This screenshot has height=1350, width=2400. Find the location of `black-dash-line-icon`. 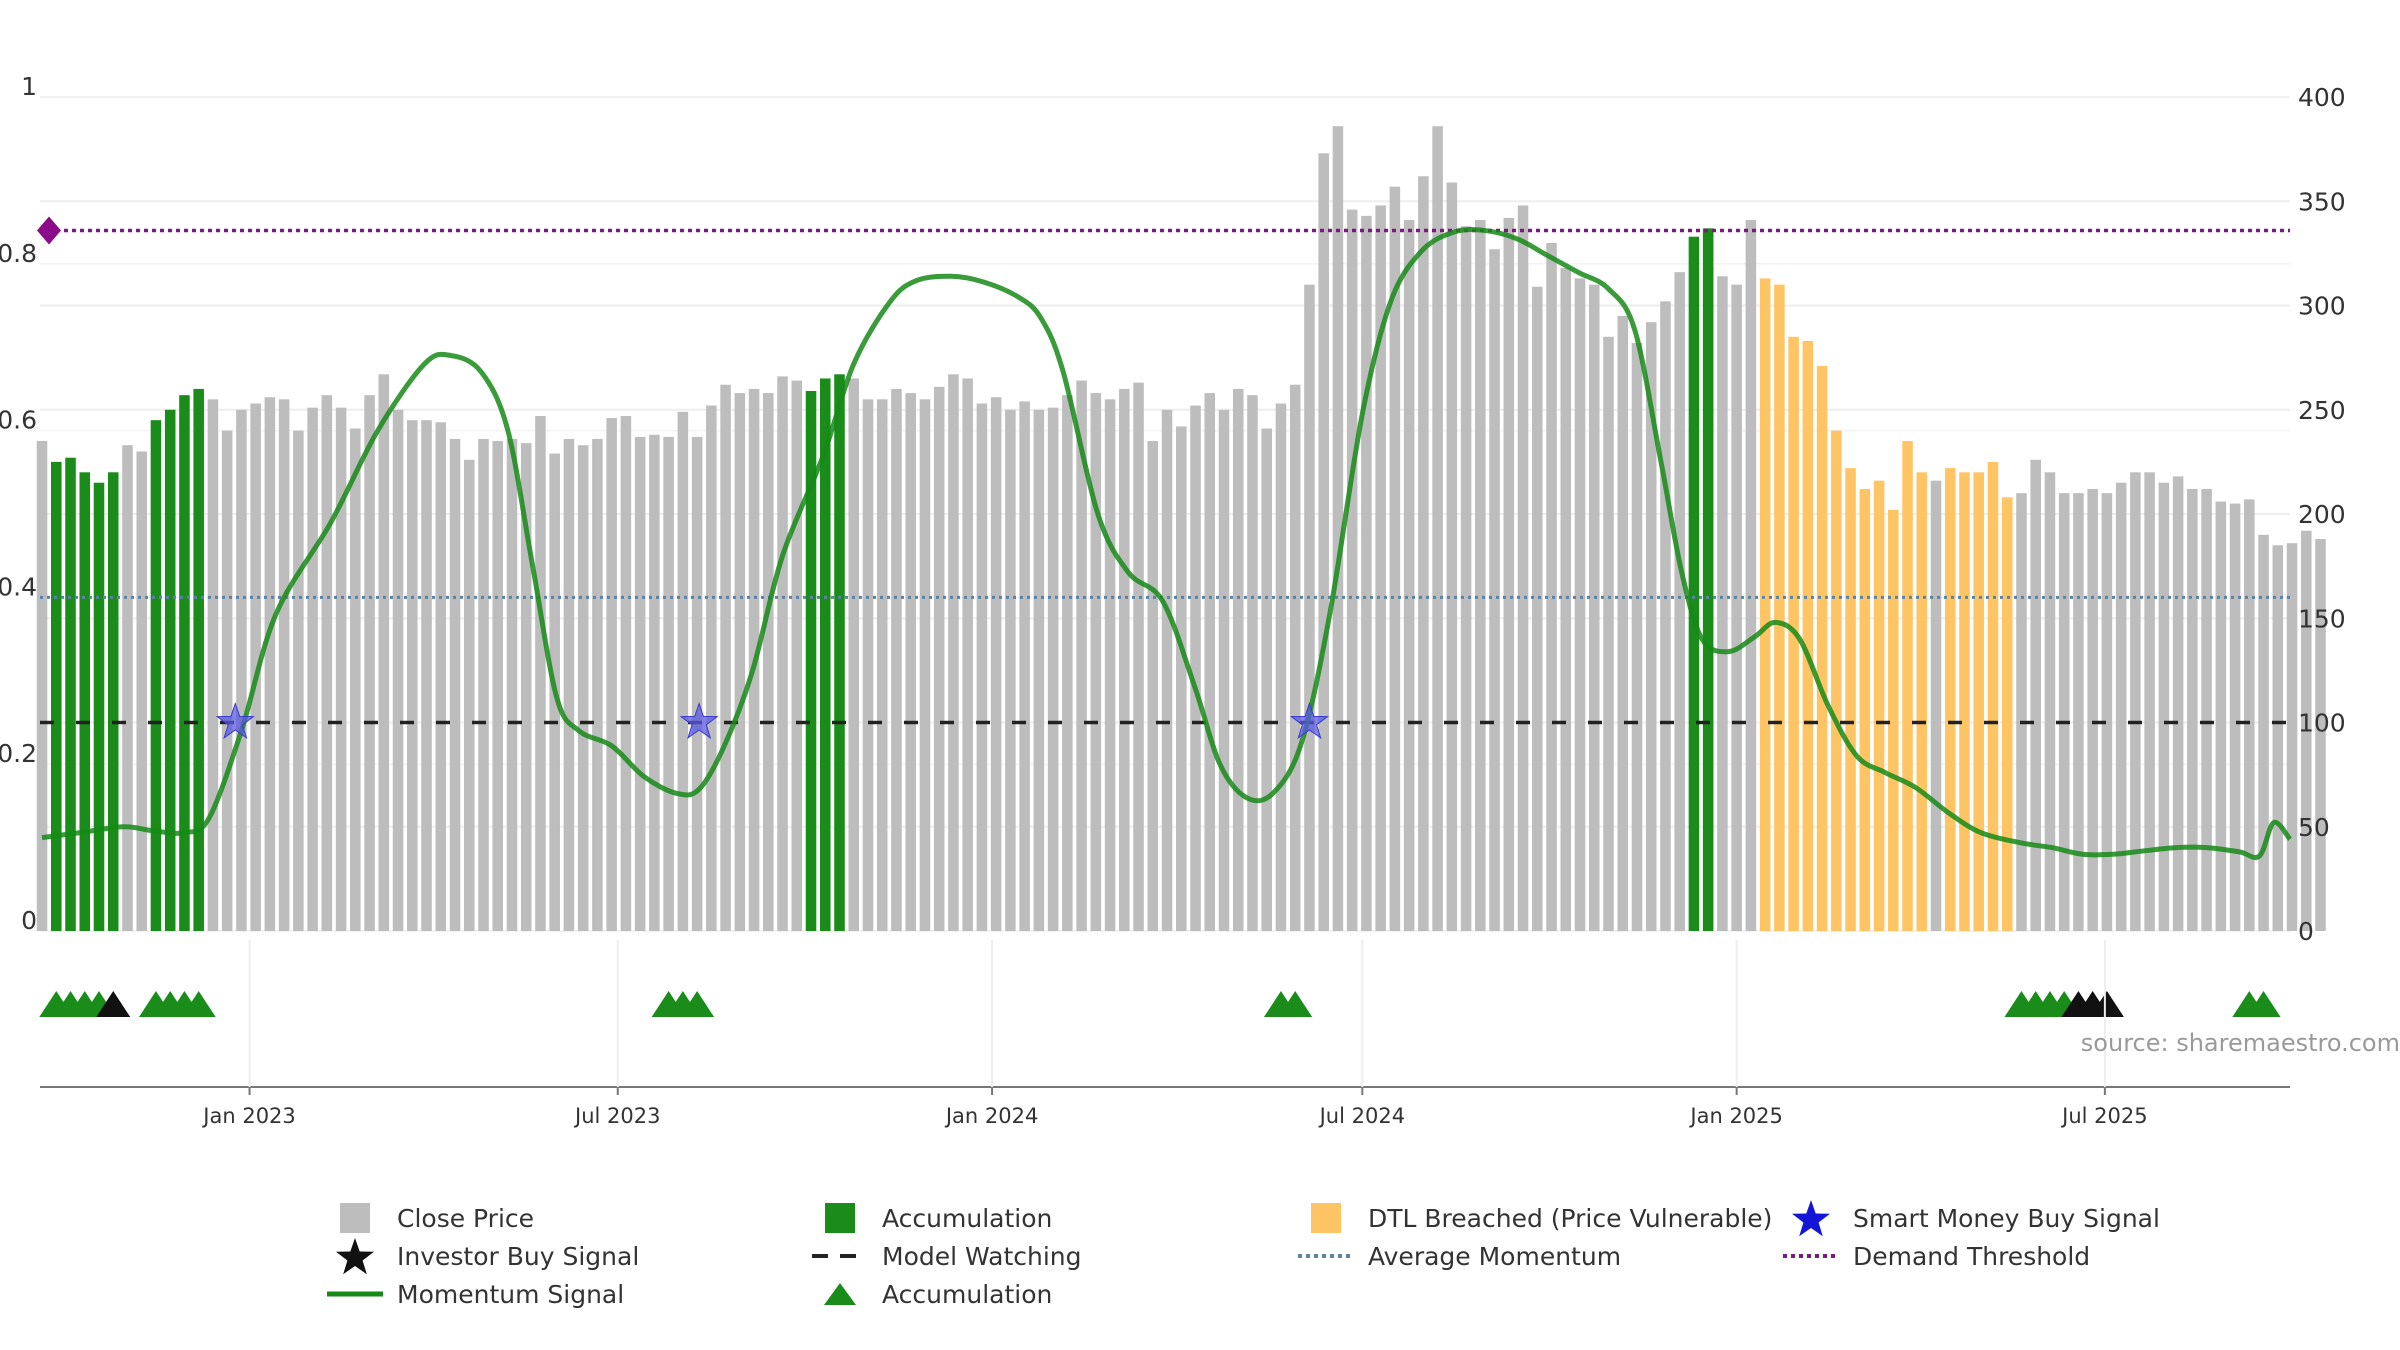

black-dash-line-icon is located at coordinates (840, 1256).